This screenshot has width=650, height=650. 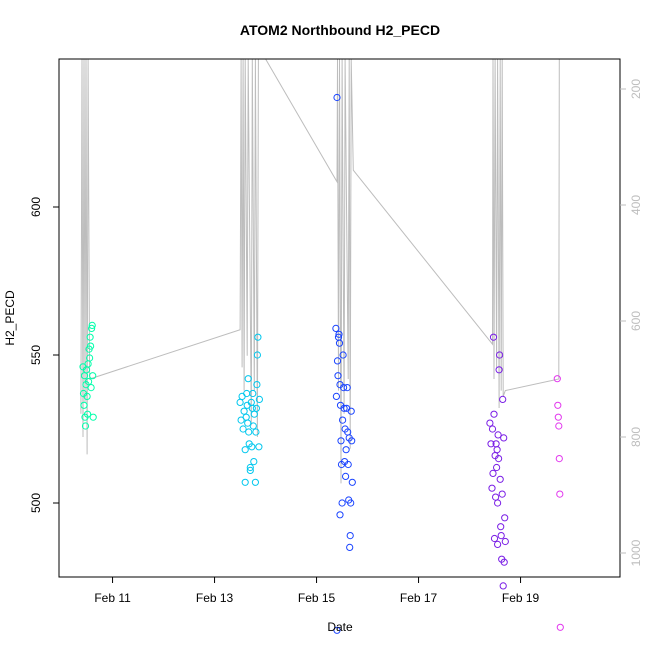 I want to click on right-axis: 200 400 600 800 1000, so click(x=631, y=322).